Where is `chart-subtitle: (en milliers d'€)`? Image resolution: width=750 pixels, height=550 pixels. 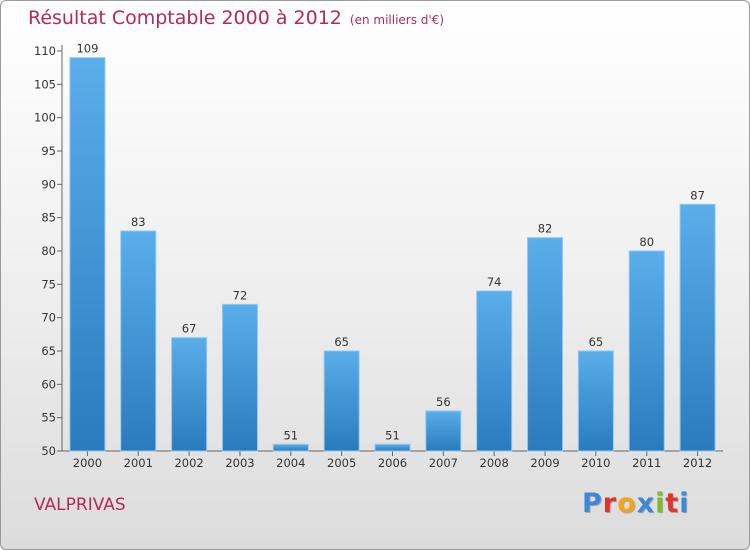
chart-subtitle: (en milliers d'€) is located at coordinates (397, 20).